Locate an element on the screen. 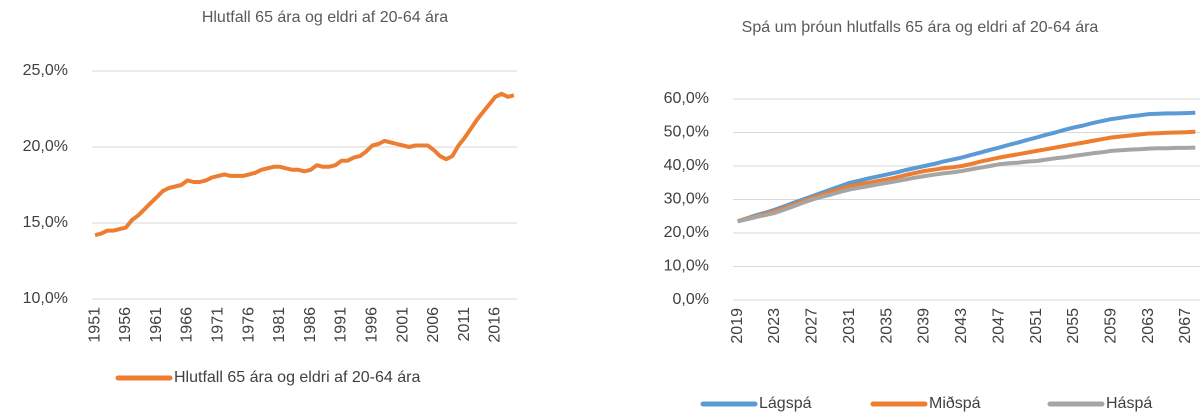  y-tick-label: 60,0% is located at coordinates (686, 98).